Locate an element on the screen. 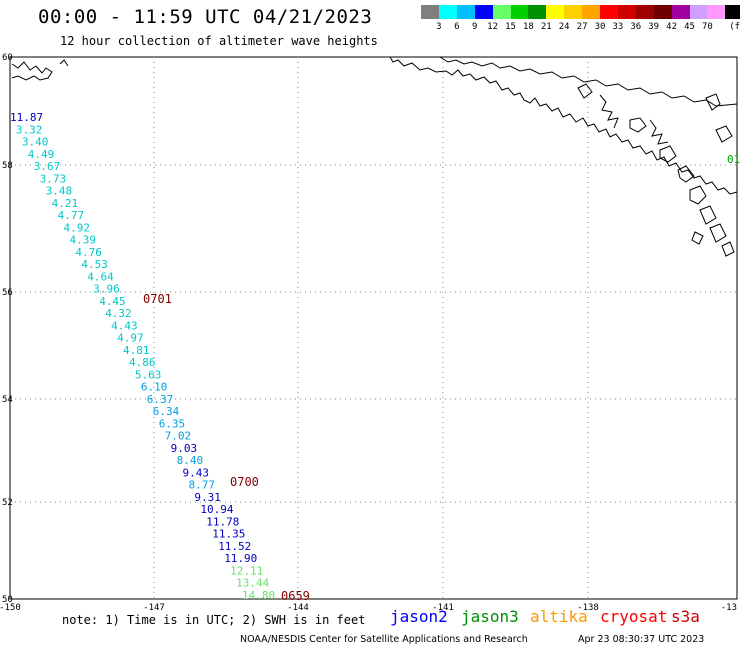 The width and height of the screenshot is (740, 650). satellite-label: altika is located at coordinates (559, 616).